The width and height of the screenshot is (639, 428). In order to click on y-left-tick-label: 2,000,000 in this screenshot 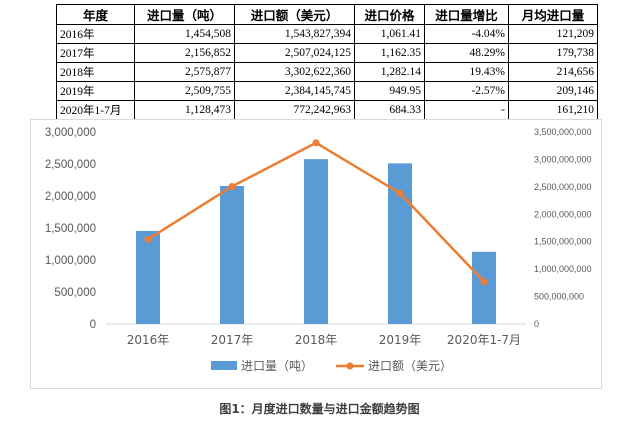, I will do `click(70, 197)`.